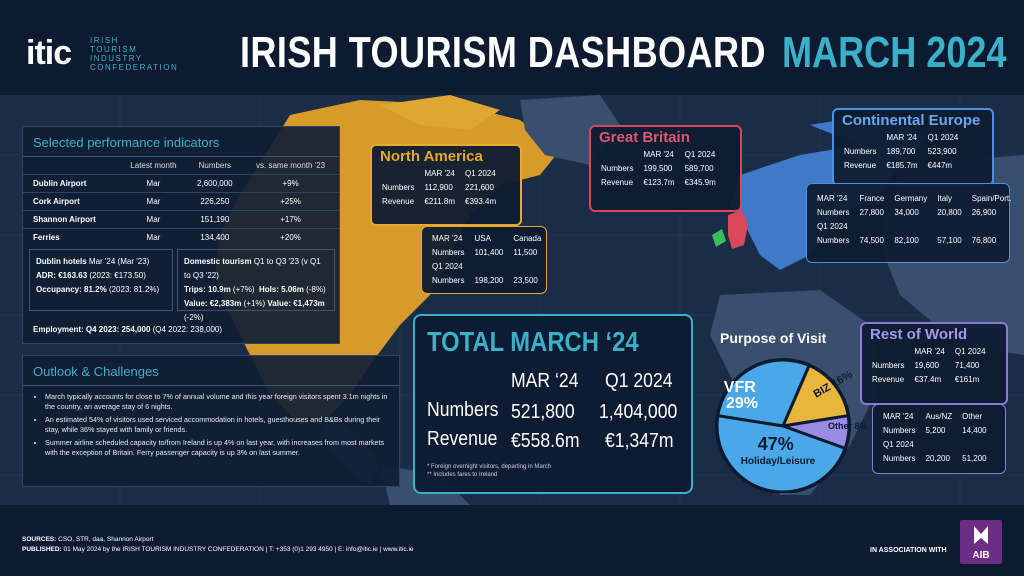 The width and height of the screenshot is (1024, 576). Describe the element at coordinates (639, 381) in the screenshot. I see `total-col2: Q1 2024` at that location.